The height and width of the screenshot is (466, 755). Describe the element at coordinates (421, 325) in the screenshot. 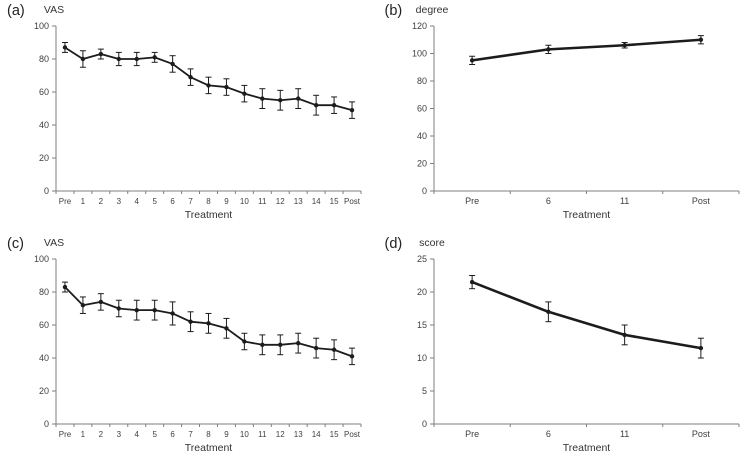

I see `y-tick-label: 15` at that location.